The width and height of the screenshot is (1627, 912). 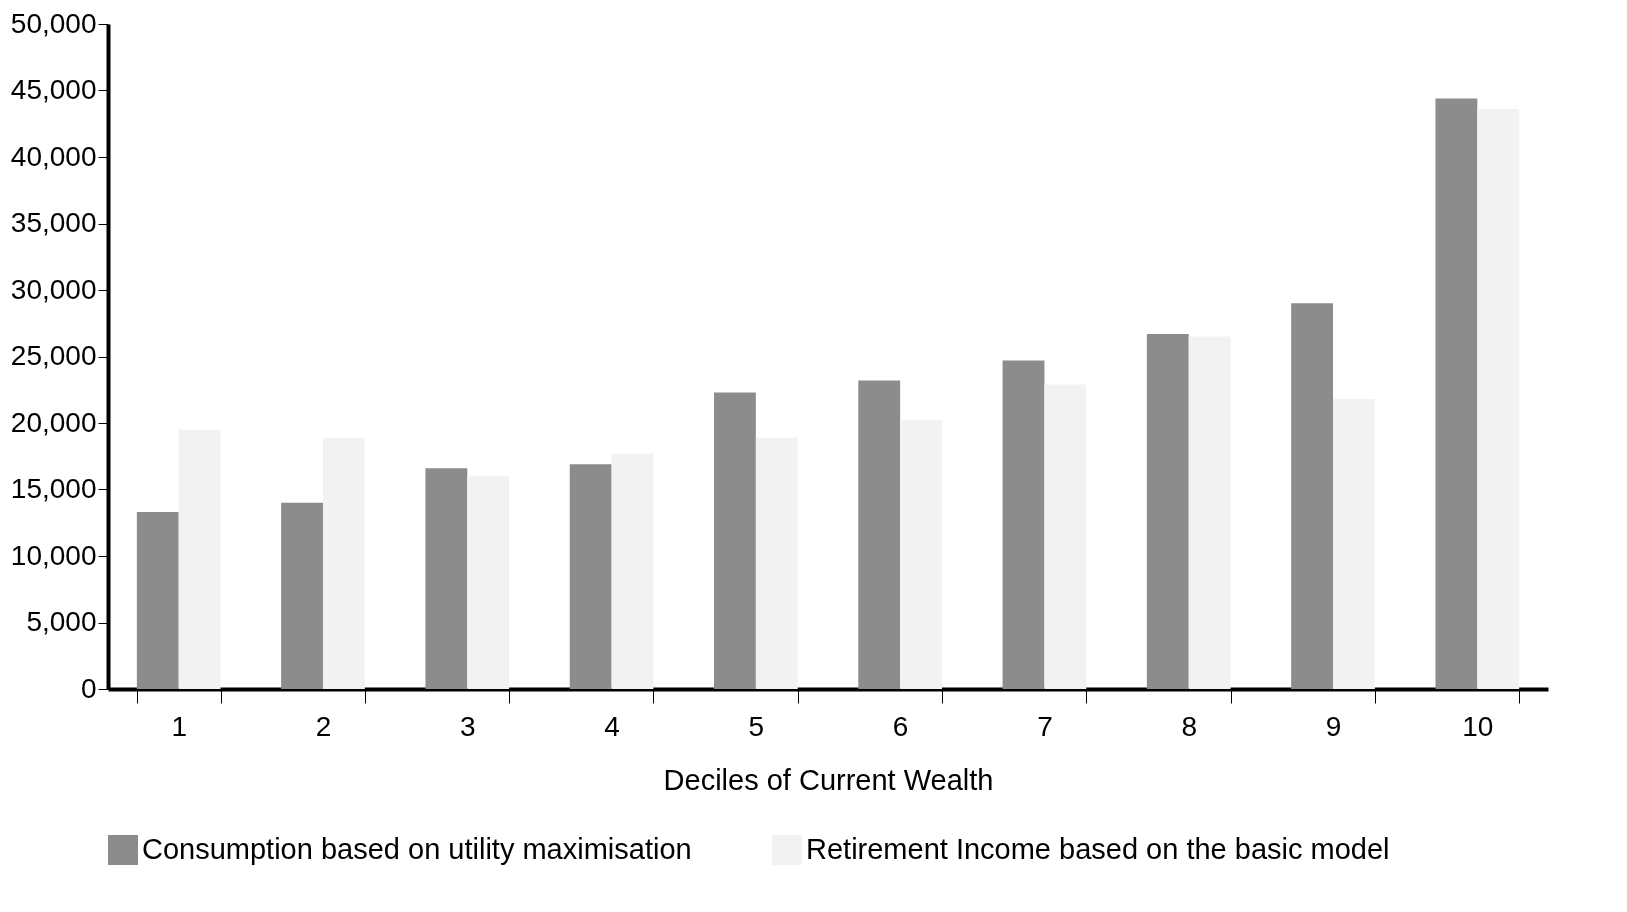 I want to click on y-tick-label: 5,000, so click(x=61, y=621).